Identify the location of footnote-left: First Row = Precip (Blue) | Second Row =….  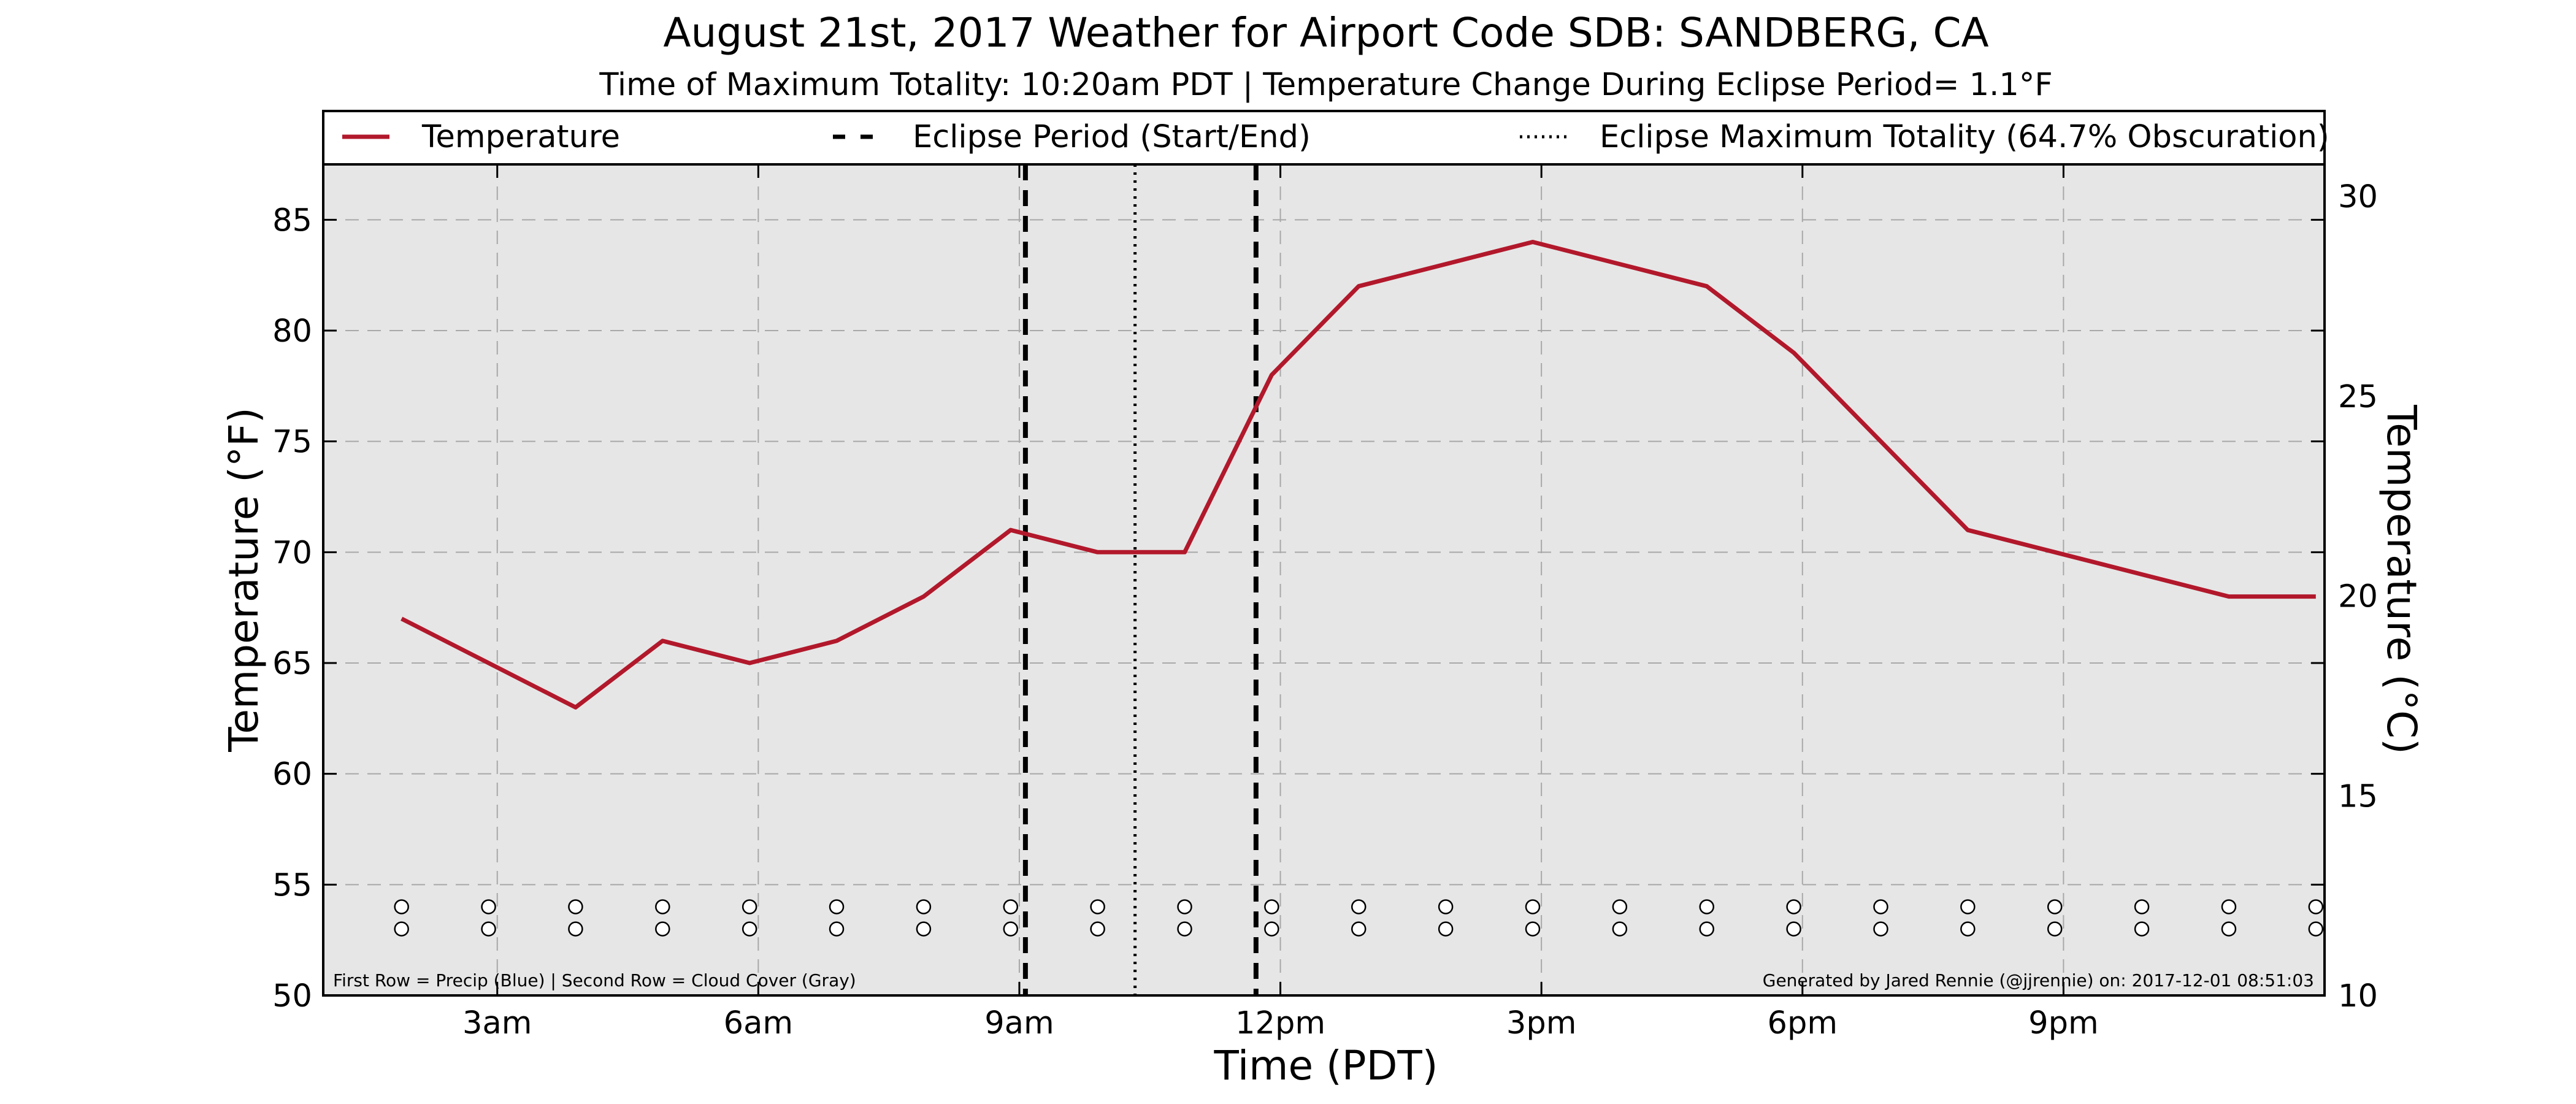
(594, 980).